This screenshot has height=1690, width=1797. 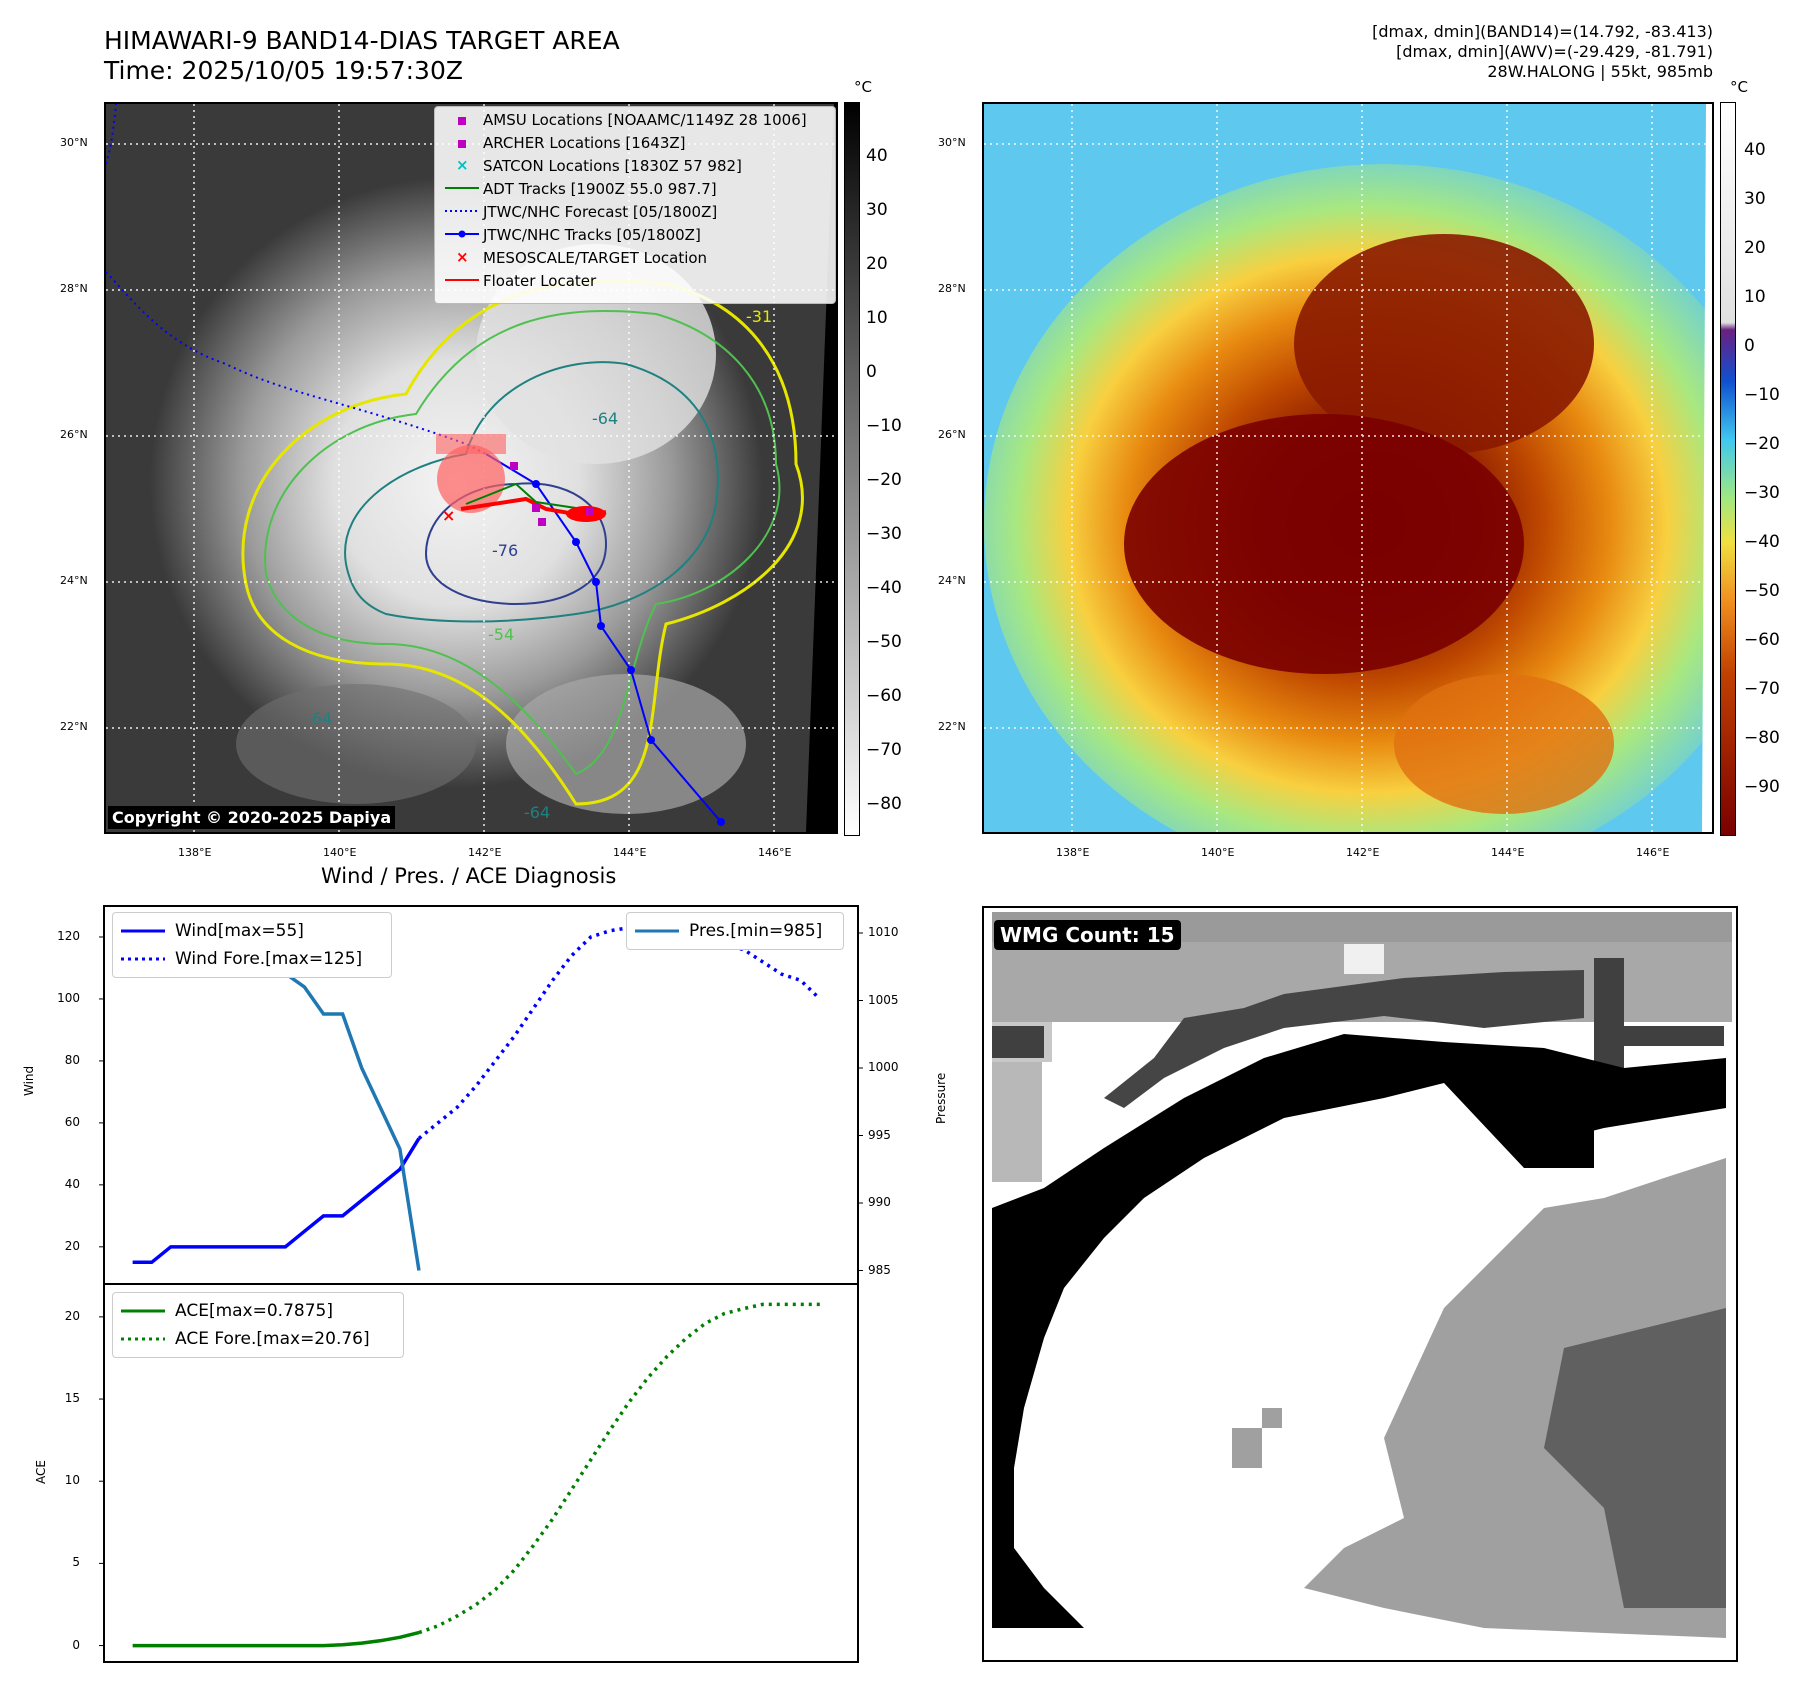 What do you see at coordinates (1762, 395) in the screenshot?
I see `color-cb-tick: −10` at bounding box center [1762, 395].